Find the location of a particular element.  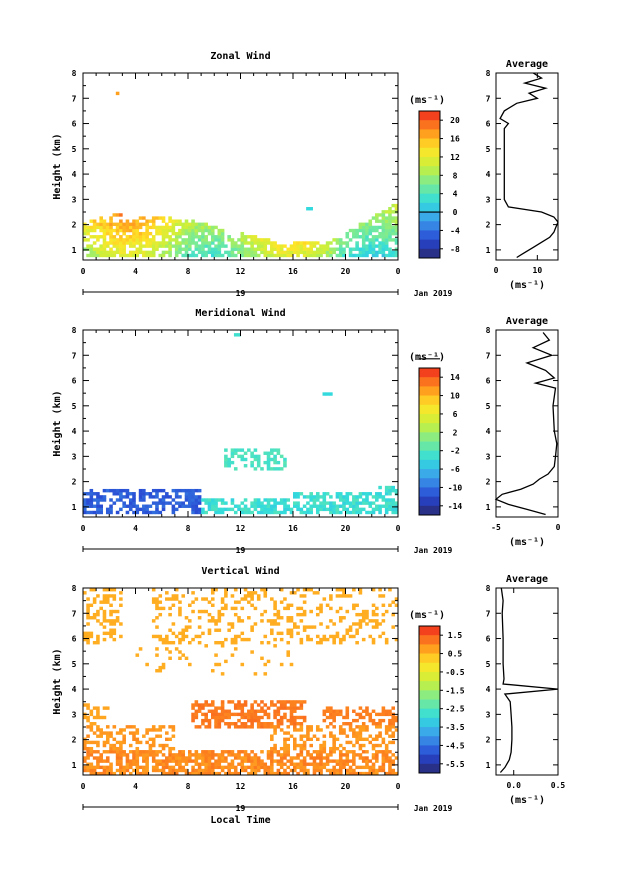

colorbar-tick-label: -2 is located at coordinates (455, 451).